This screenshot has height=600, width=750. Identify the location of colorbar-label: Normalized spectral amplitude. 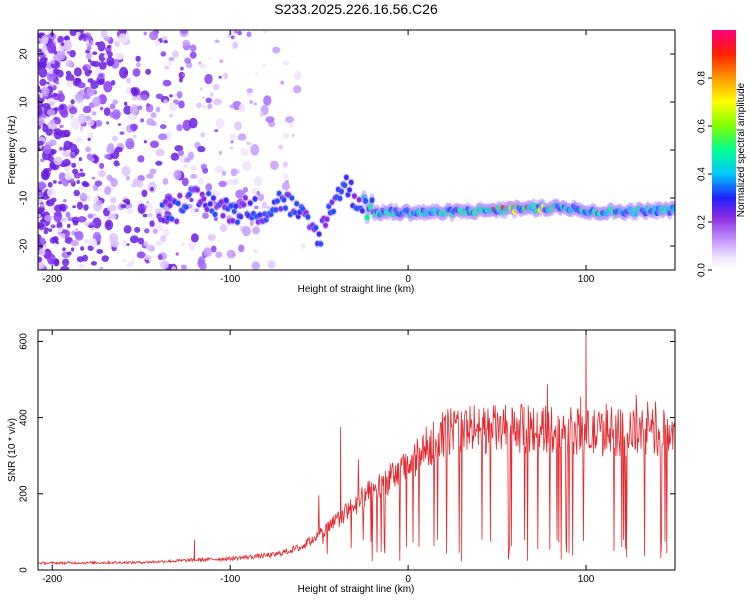
(741, 149).